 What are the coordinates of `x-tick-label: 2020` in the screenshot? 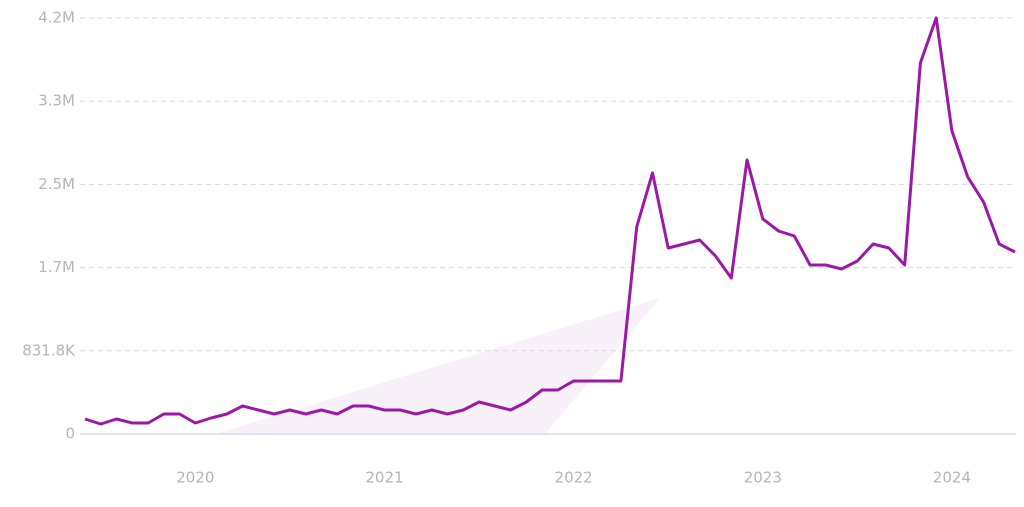 It's located at (195, 478).